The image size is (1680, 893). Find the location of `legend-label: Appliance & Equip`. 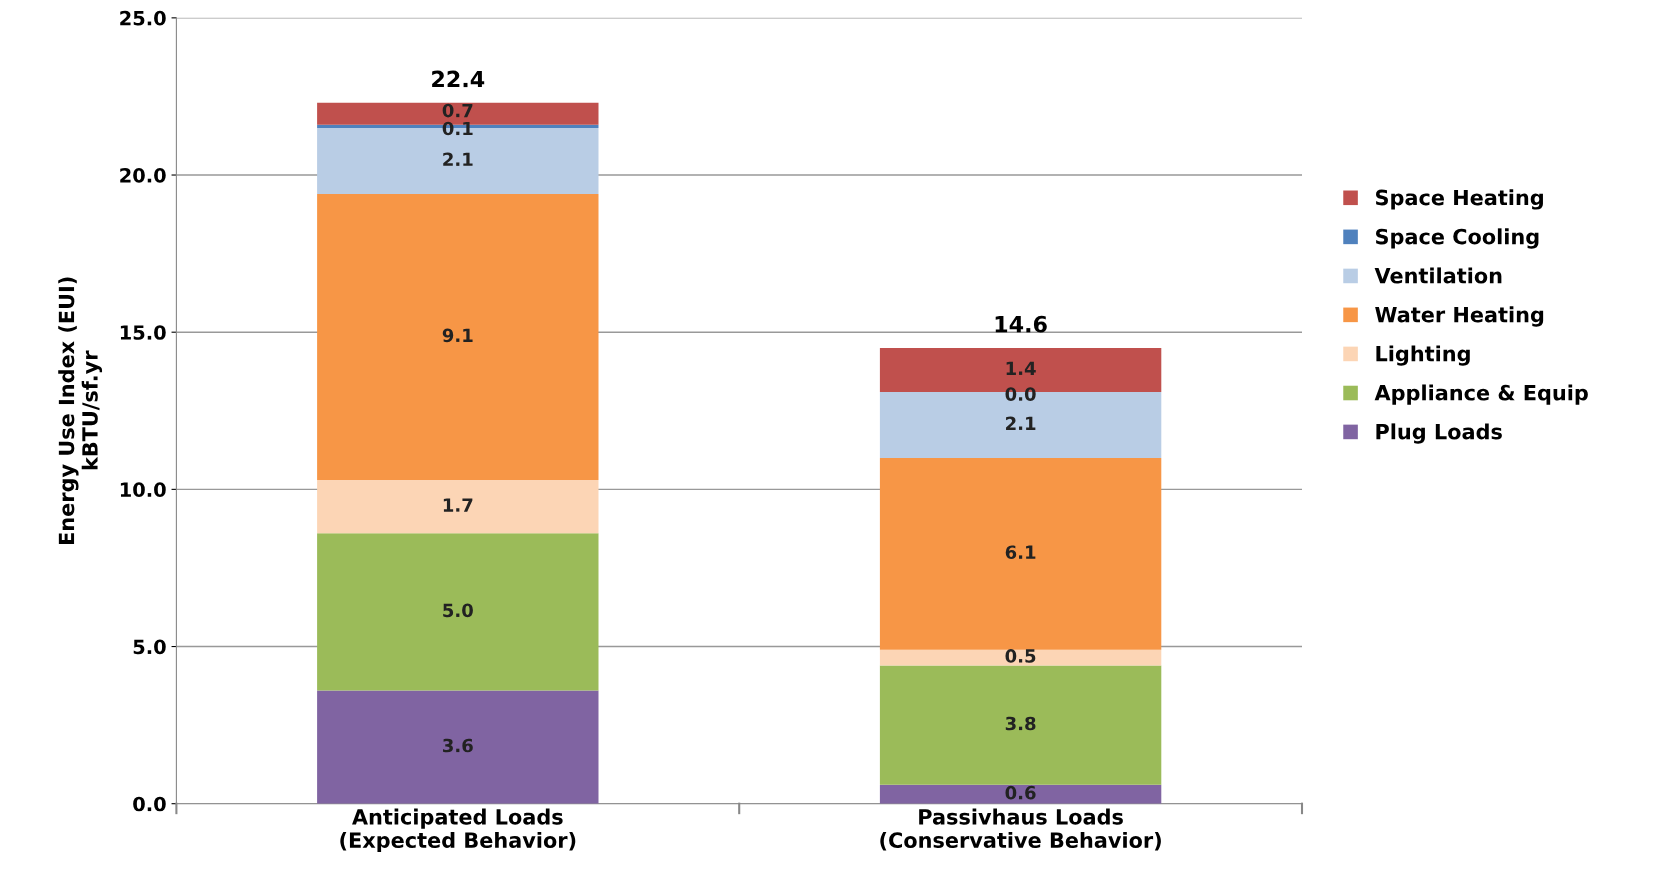

legend-label: Appliance & Equip is located at coordinates (1481, 394).